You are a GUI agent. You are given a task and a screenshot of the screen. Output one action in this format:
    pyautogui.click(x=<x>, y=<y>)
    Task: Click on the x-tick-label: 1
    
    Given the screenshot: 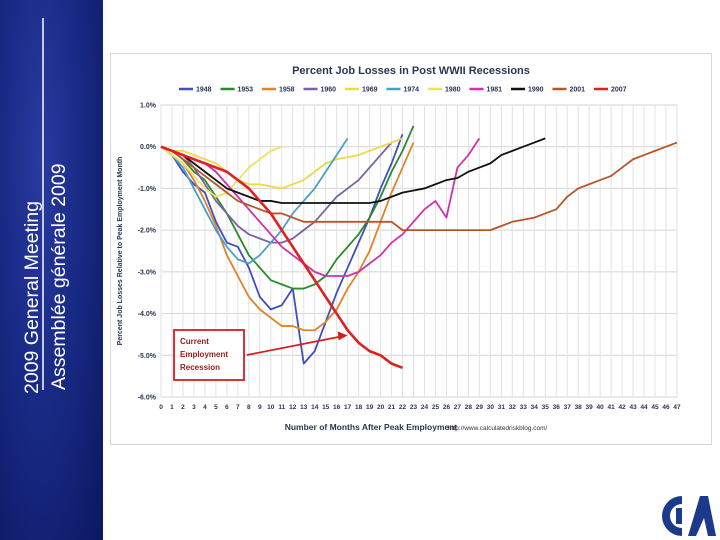 What is the action you would take?
    pyautogui.click(x=172, y=407)
    